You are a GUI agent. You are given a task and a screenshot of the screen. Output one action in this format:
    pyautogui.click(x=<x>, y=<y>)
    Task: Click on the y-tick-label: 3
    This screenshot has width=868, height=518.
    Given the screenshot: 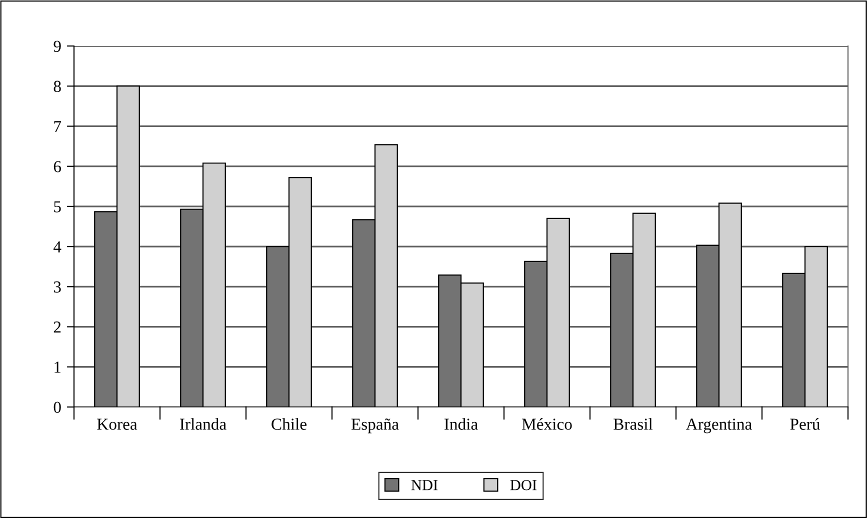 What is the action you would take?
    pyautogui.click(x=57, y=287)
    